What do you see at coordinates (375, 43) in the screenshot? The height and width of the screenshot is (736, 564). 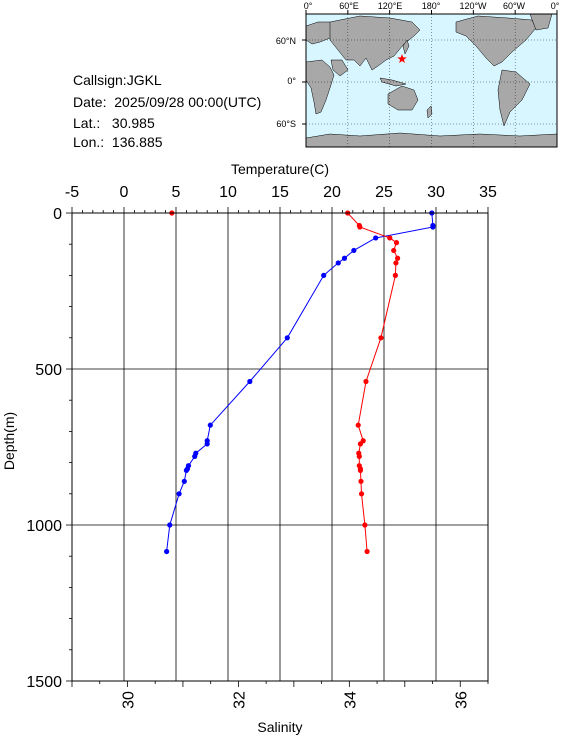 I see `map-land-asia` at bounding box center [375, 43].